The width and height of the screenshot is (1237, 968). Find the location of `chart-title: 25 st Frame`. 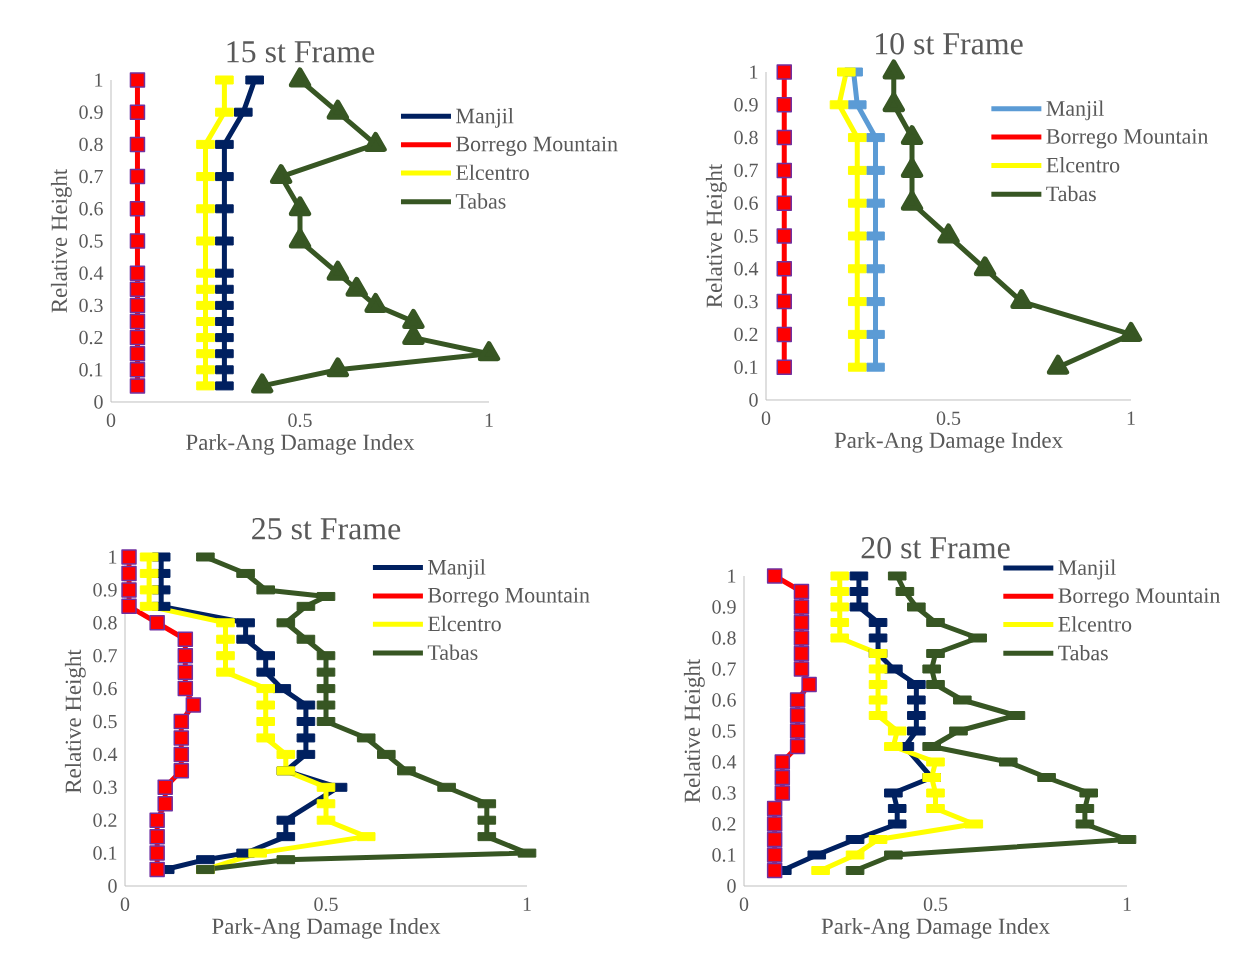

chart-title: 25 st Frame is located at coordinates (326, 529).